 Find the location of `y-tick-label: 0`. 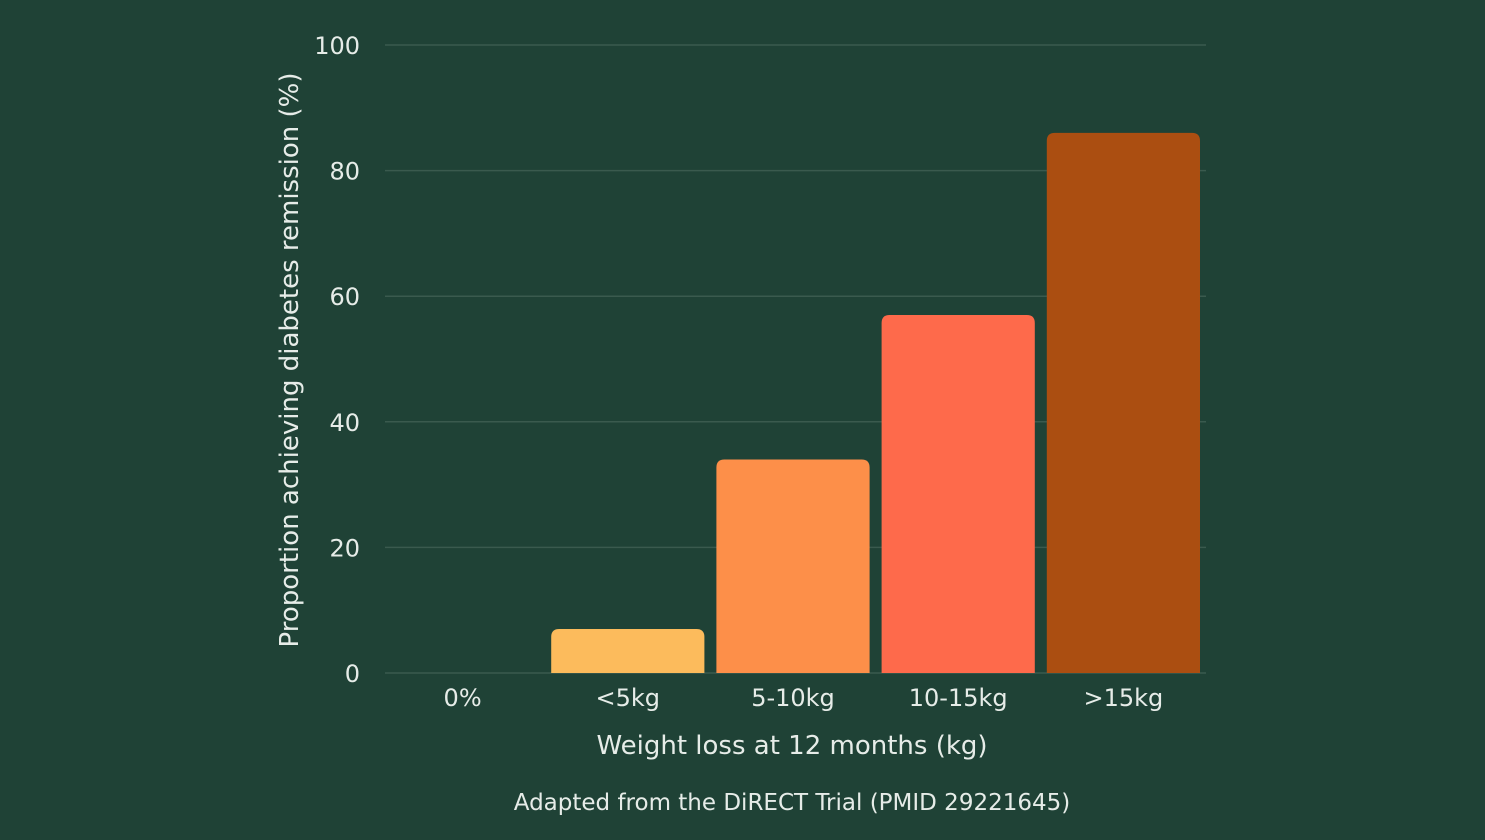

y-tick-label: 0 is located at coordinates (352, 674).